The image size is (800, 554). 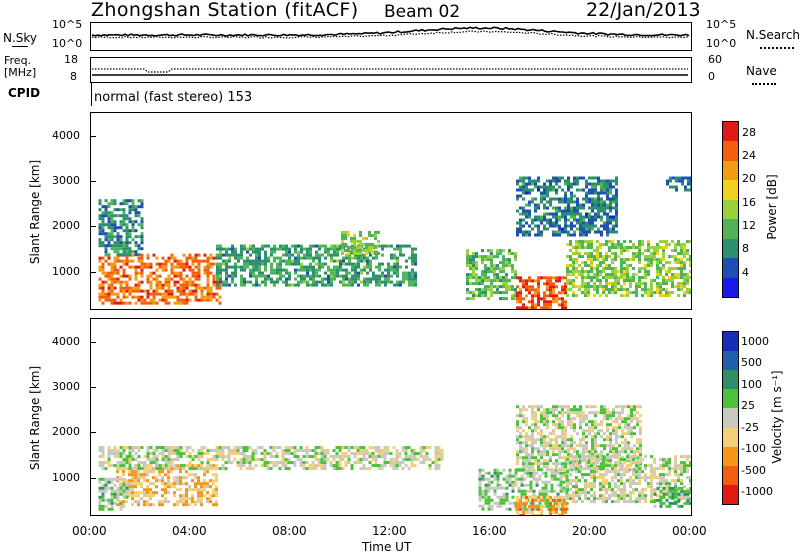 What do you see at coordinates (721, 24) in the screenshot?
I see `nsearch-tick-top: 10^5` at bounding box center [721, 24].